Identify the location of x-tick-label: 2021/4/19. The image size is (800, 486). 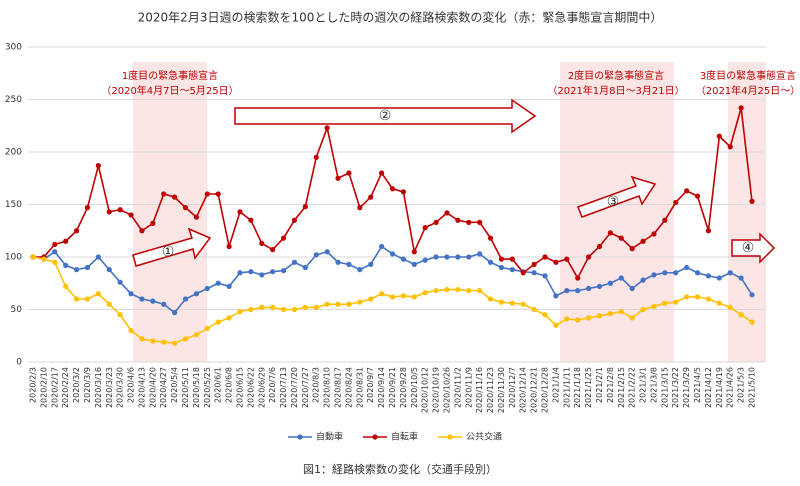
(719, 387).